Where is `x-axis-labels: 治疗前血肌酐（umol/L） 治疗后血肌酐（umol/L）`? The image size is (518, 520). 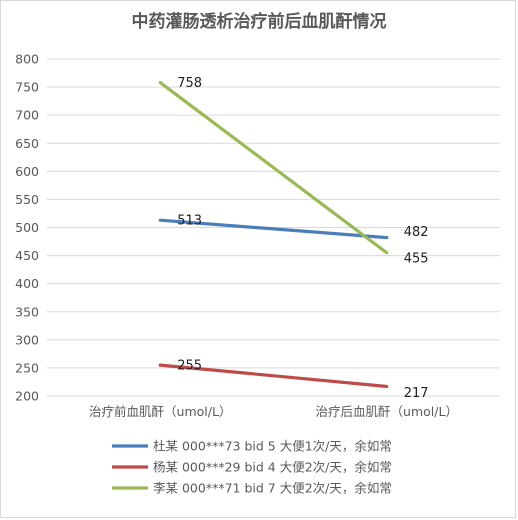
x-axis-labels: 治疗前血肌酐（umol/L） 治疗后血肌酐（umol/L） is located at coordinates (273, 411).